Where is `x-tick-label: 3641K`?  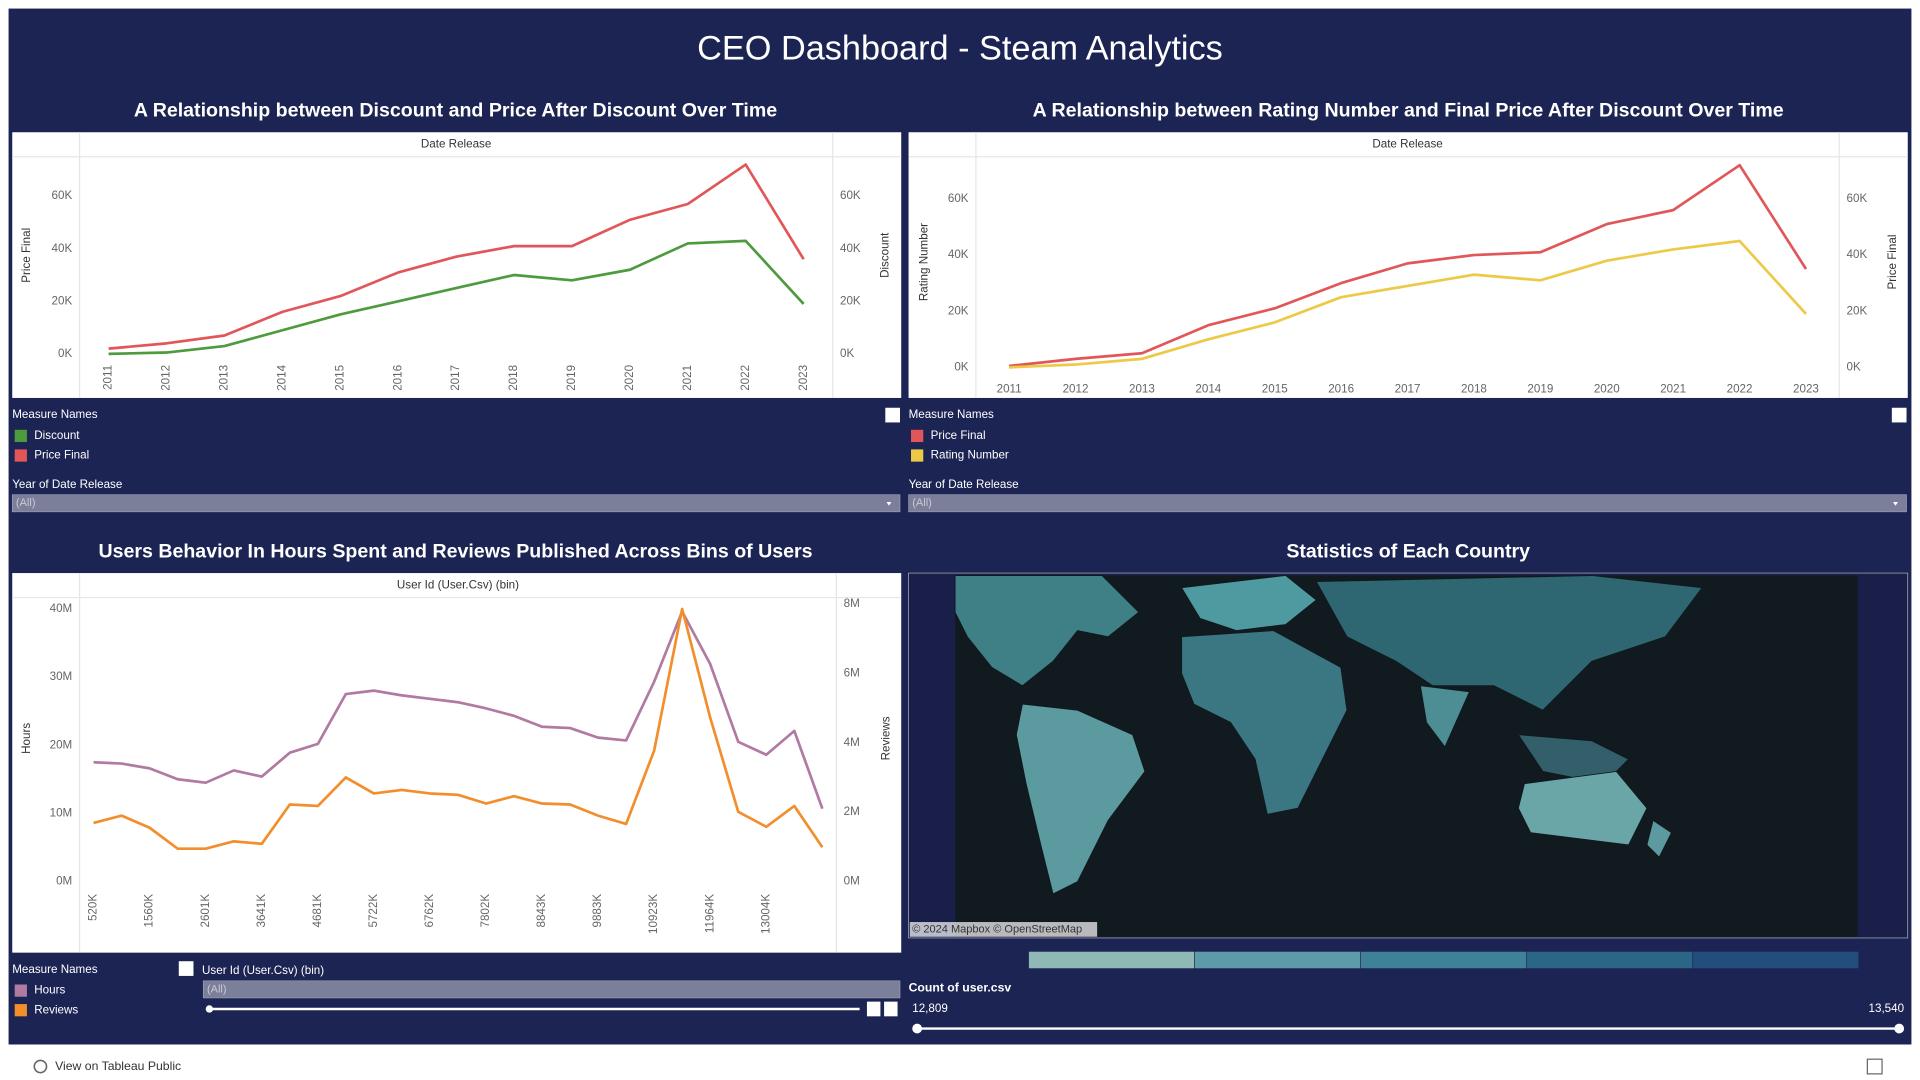 x-tick-label: 3641K is located at coordinates (261, 911).